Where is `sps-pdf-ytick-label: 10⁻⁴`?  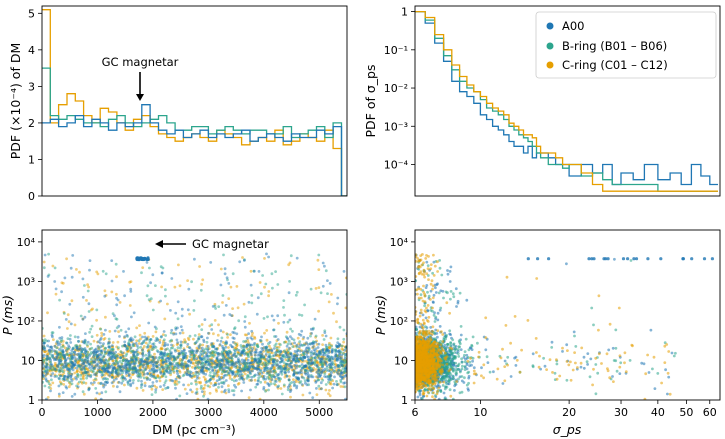 sps-pdf-ytick-label: 10⁻⁴ is located at coordinates (396, 165).